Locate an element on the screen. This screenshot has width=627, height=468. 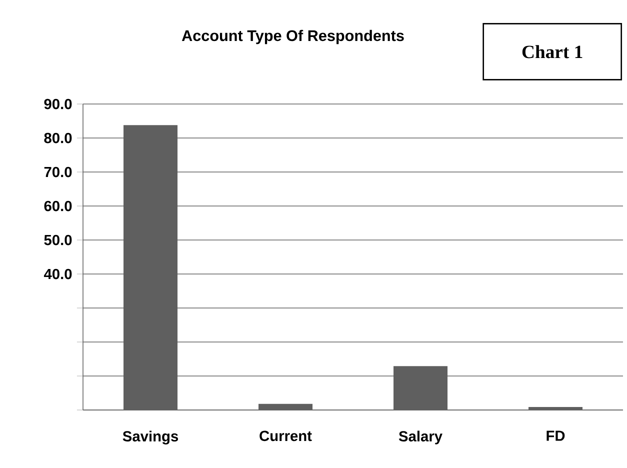
y-tick-label: 50.0 is located at coordinates (58, 240).